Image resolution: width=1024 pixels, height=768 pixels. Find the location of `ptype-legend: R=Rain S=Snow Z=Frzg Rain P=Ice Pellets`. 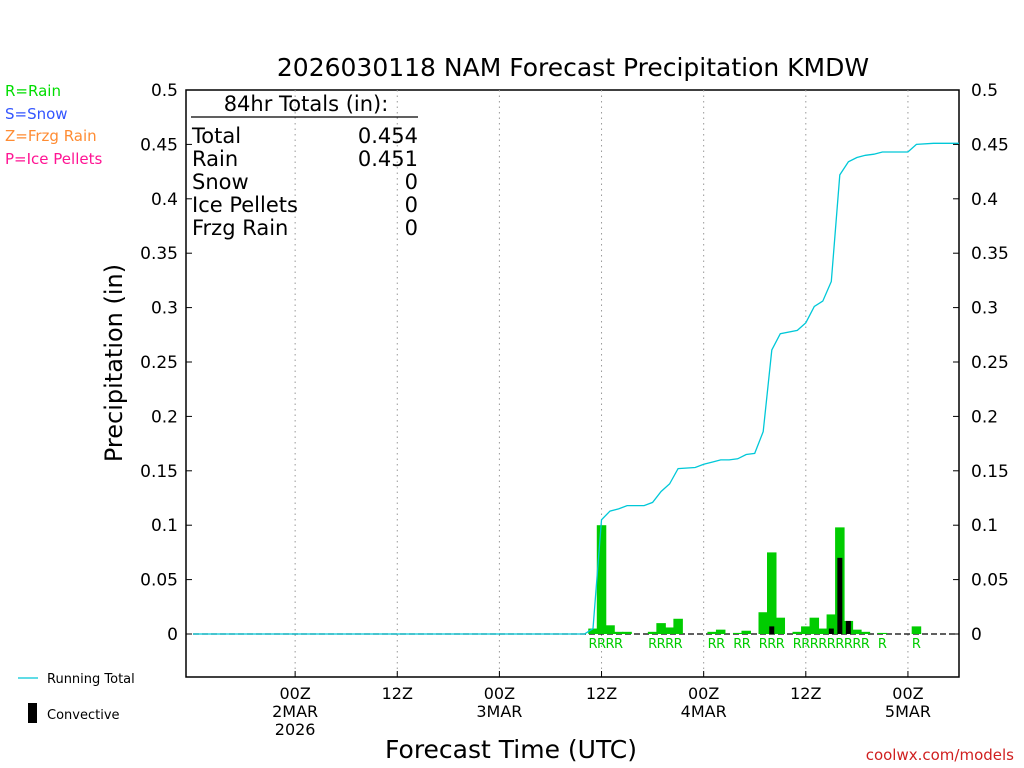

ptype-legend: R=Rain S=Snow Z=Frzg Rain P=Ice Pellets is located at coordinates (53, 125).